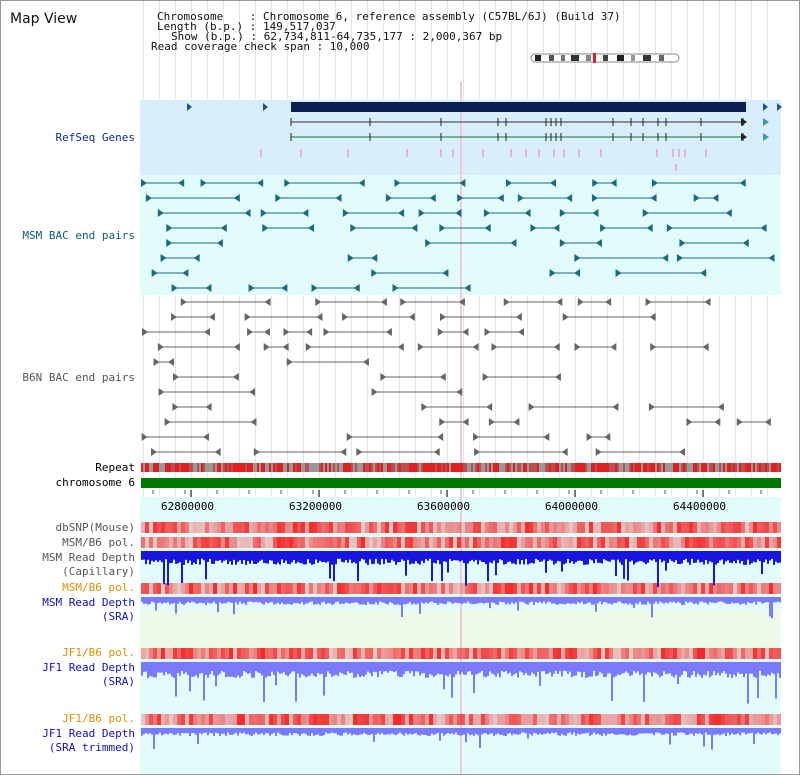  Describe the element at coordinates (606, 58) in the screenshot. I see `chromosome-ideogram` at that location.